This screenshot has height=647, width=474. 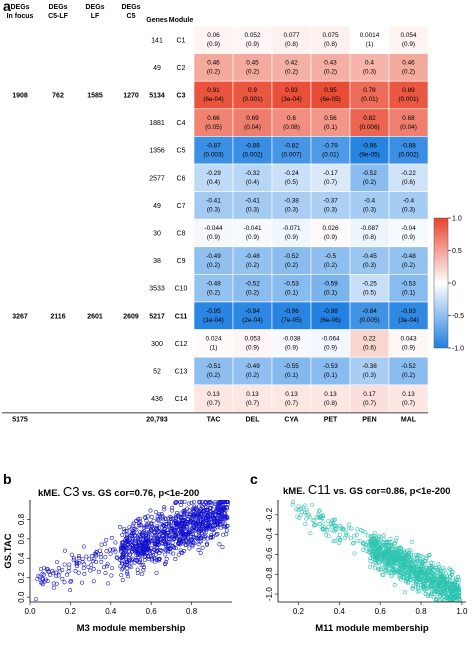 What do you see at coordinates (369, 348) in the screenshot?
I see `cell-p-C12-PEN: (0.6)` at bounding box center [369, 348].